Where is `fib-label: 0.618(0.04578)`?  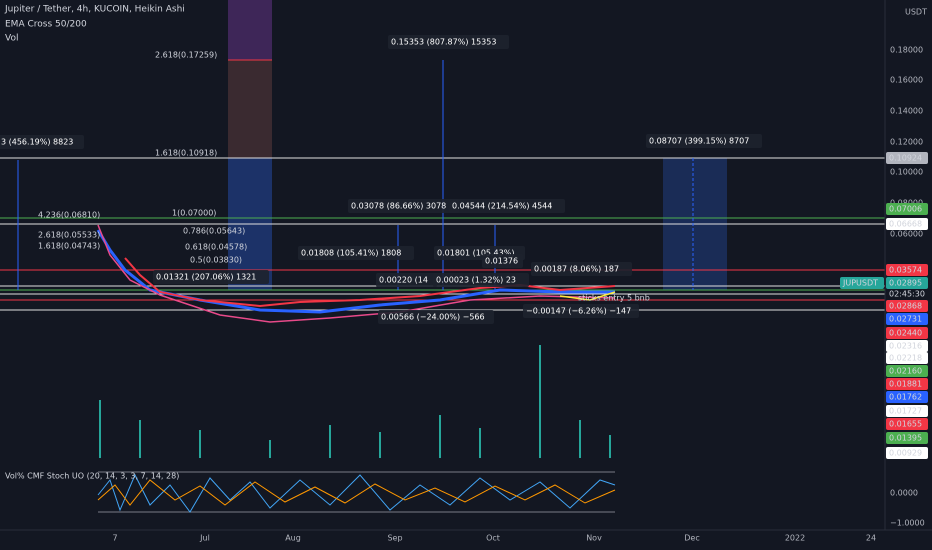
fib-label: 0.618(0.04578) is located at coordinates (216, 247).